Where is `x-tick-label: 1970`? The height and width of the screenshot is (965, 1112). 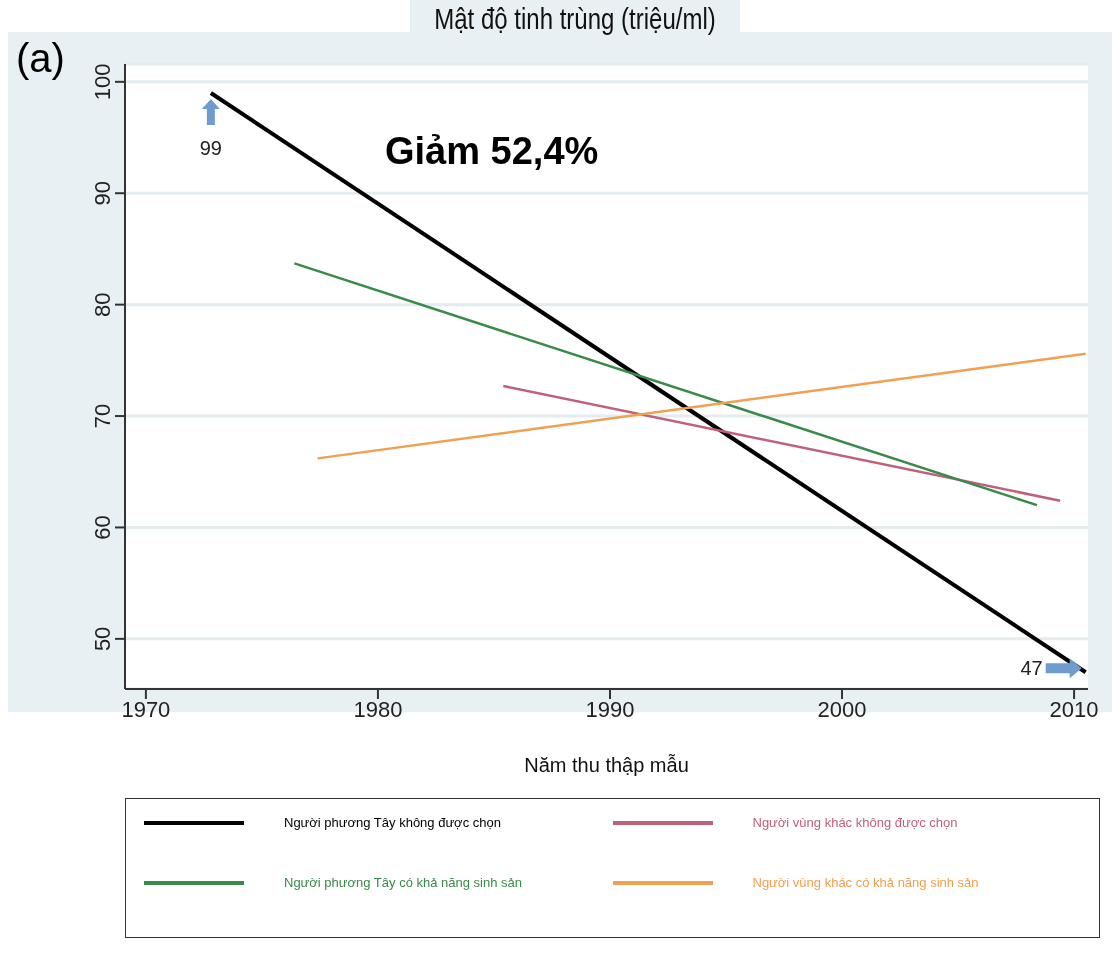
x-tick-label: 1970 is located at coordinates (146, 709).